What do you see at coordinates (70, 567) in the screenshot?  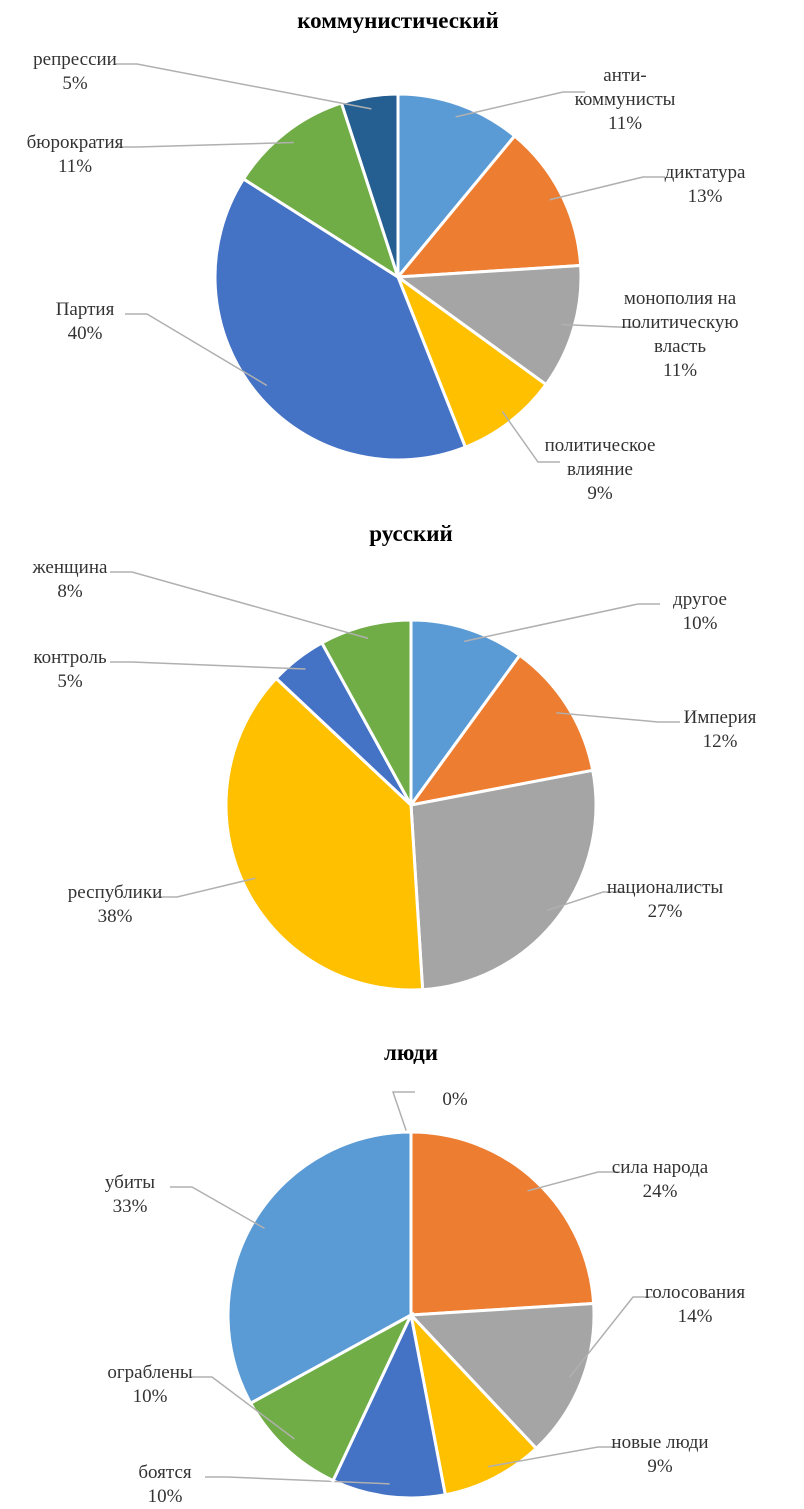 I see `category-label: женщина` at bounding box center [70, 567].